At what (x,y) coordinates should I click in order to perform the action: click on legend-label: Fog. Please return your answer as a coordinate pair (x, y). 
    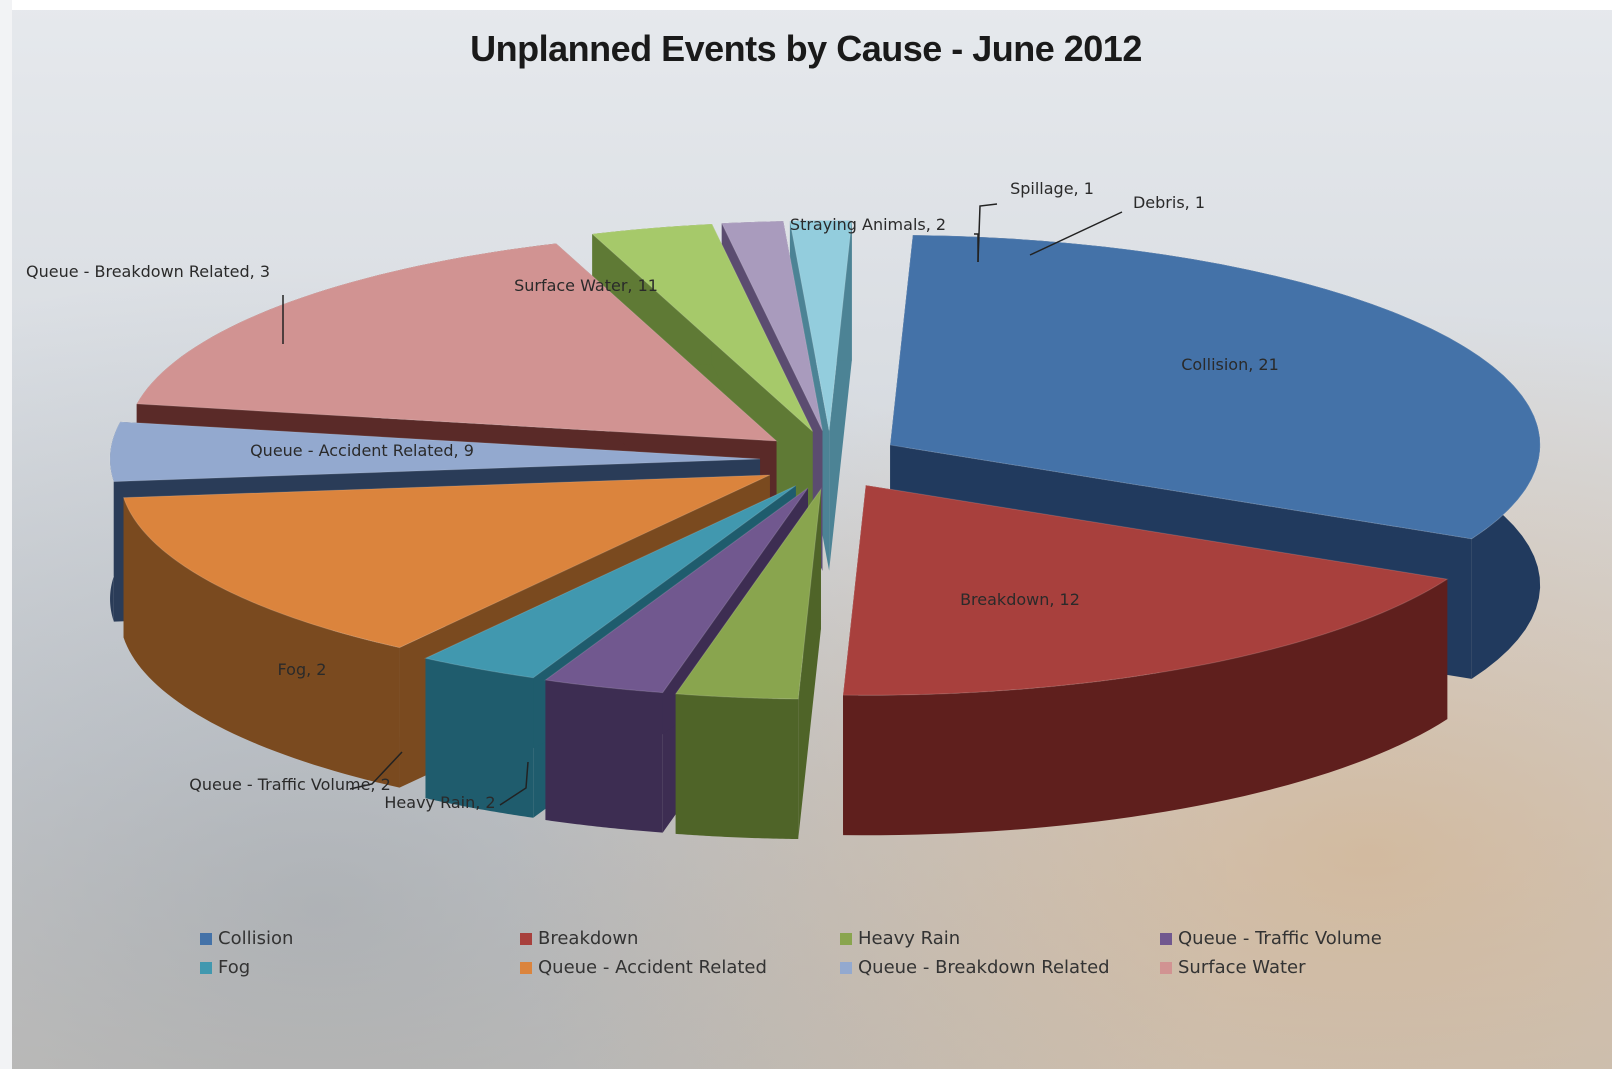
    Looking at the image, I should click on (234, 967).